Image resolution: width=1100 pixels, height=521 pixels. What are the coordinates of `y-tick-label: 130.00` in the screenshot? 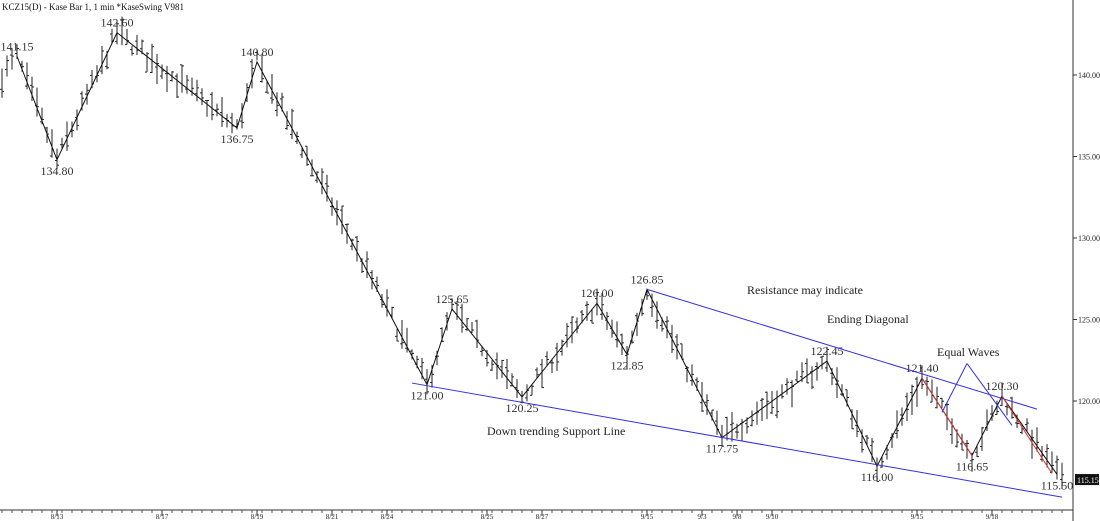 It's located at (1089, 238).